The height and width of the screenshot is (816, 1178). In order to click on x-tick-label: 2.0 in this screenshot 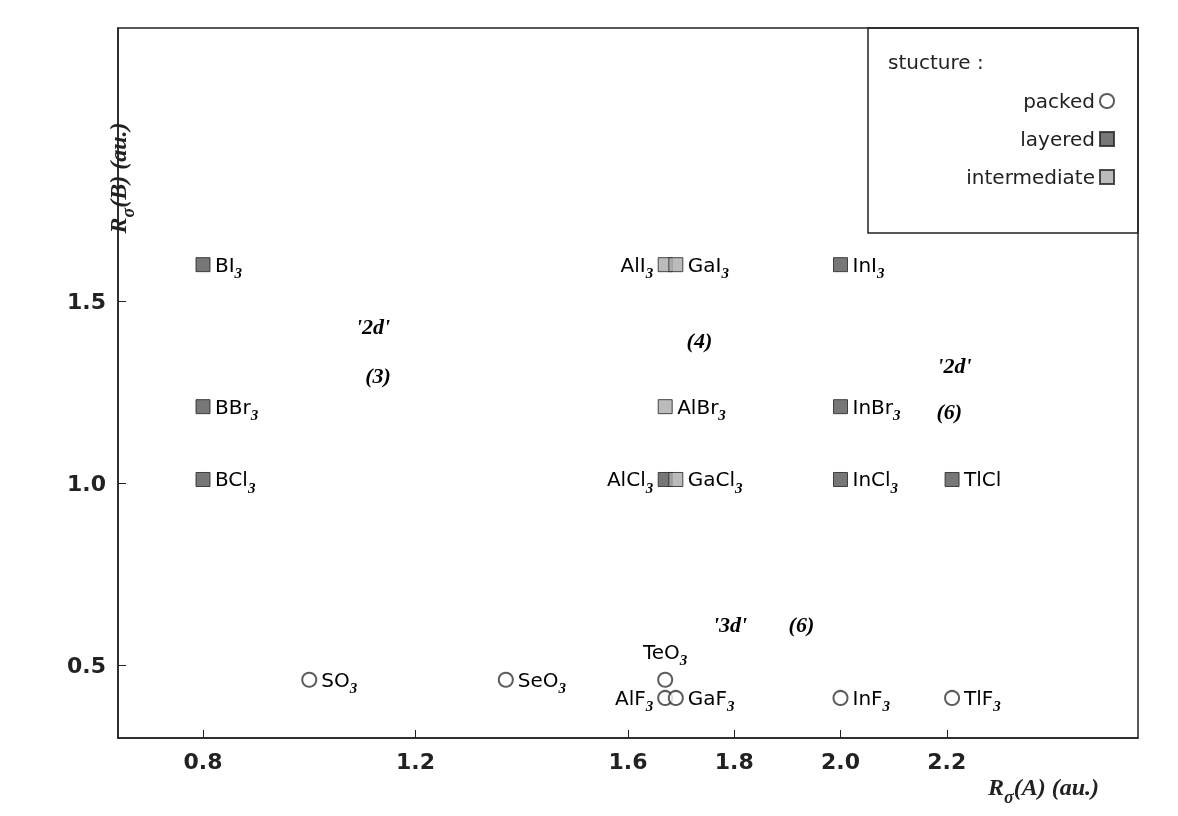, I will do `click(840, 761)`.